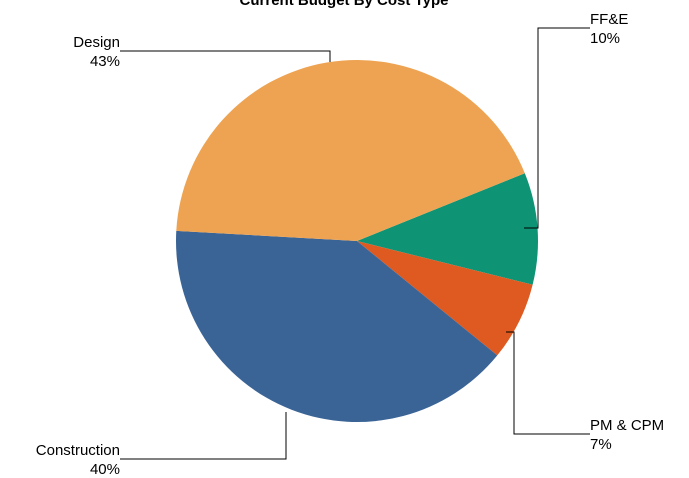 The image size is (689, 478). What do you see at coordinates (447, 229) in the screenshot?
I see `pie-slice-ff-e` at bounding box center [447, 229].